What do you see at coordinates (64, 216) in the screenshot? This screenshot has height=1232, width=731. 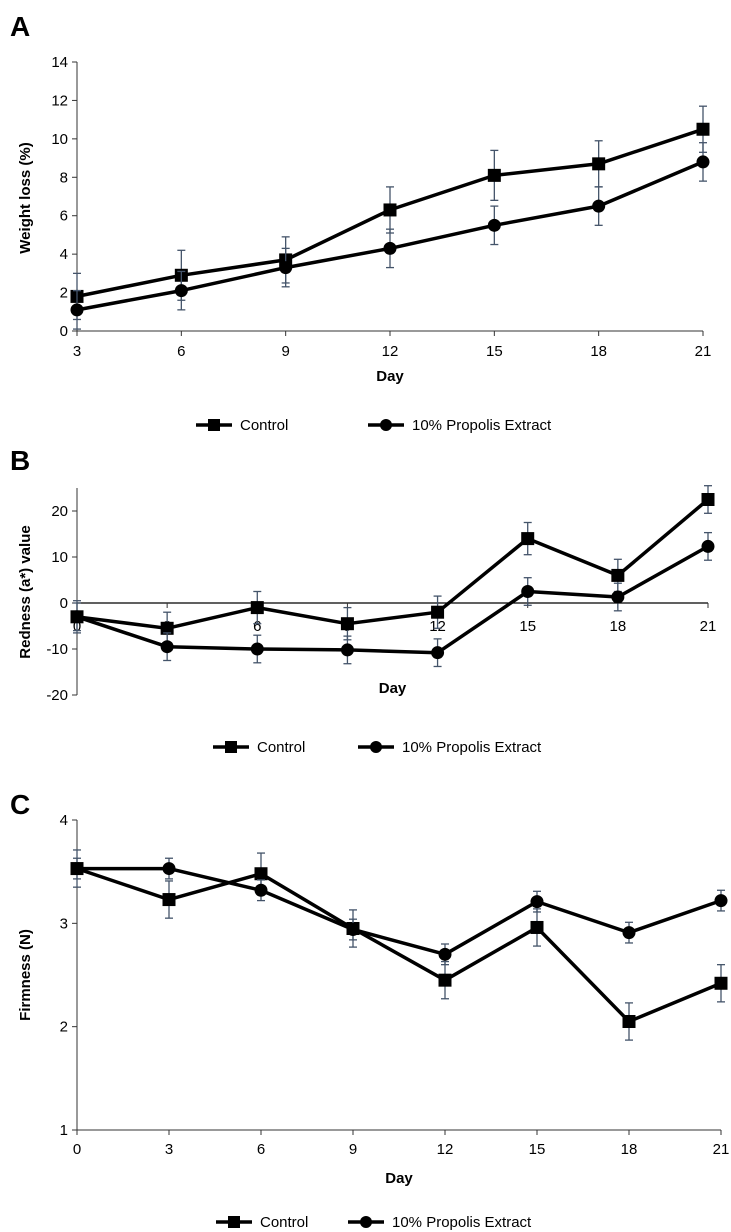 I see `y-tick-label: 6` at bounding box center [64, 216].